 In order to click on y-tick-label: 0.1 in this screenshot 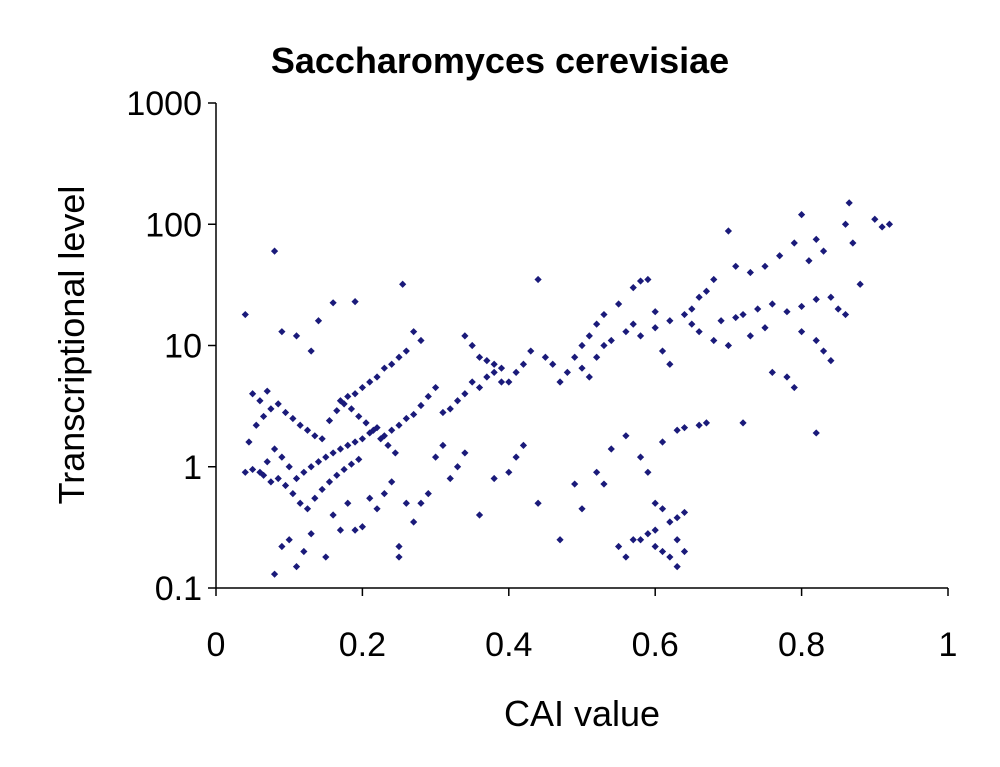, I will do `click(178, 589)`.